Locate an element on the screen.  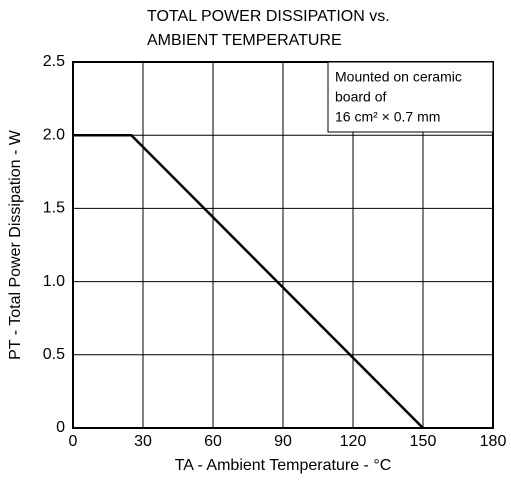
x-tick-label: 120 is located at coordinates (353, 441).